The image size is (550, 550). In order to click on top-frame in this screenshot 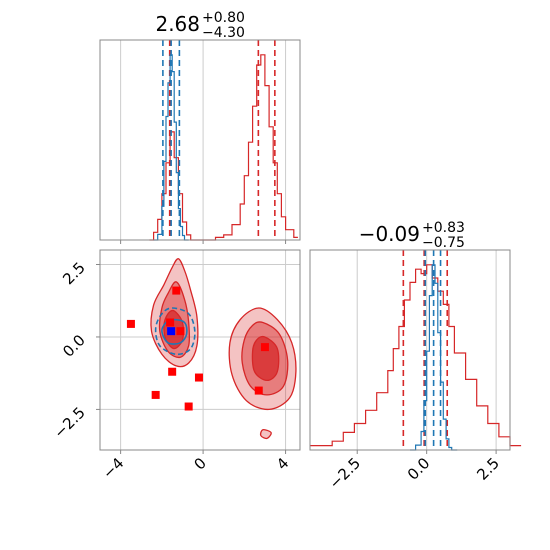, I will do `click(200, 140)`.